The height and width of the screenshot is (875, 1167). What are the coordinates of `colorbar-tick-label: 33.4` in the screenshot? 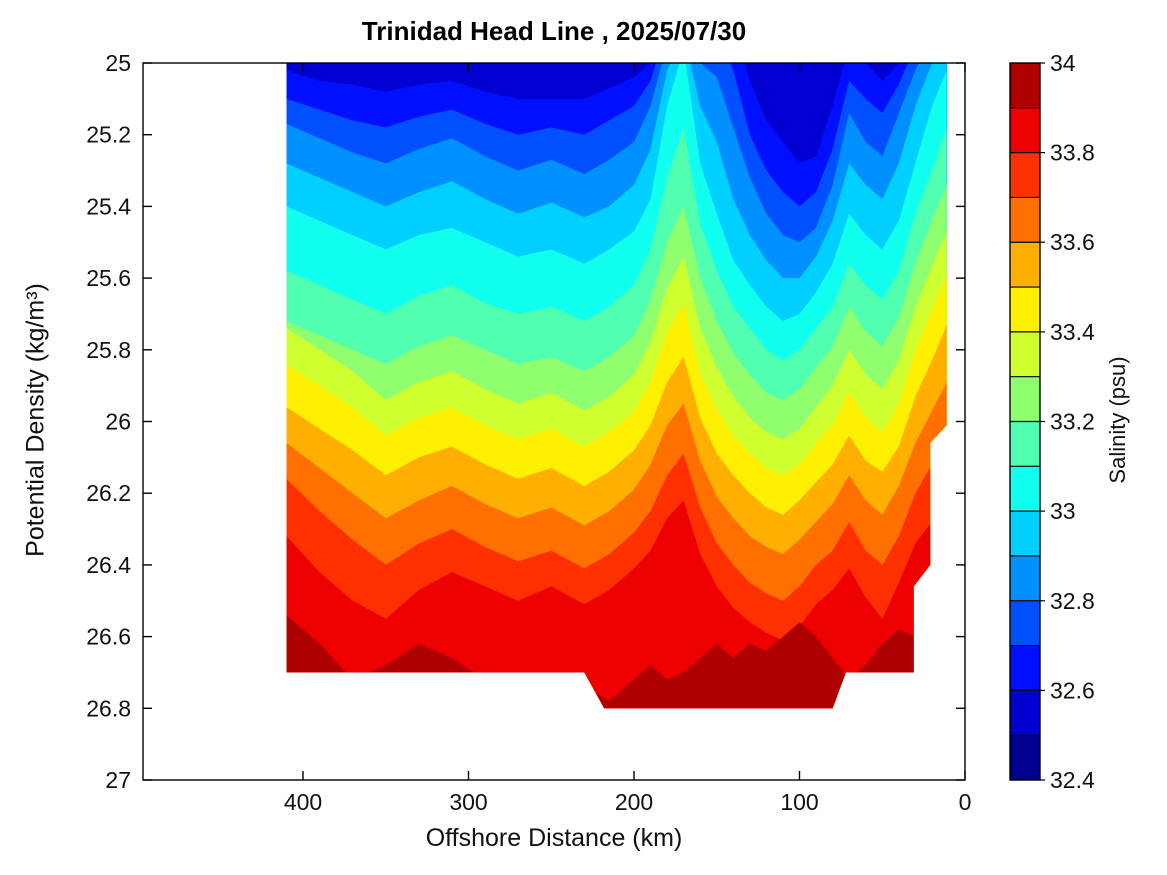 It's located at (1072, 332).